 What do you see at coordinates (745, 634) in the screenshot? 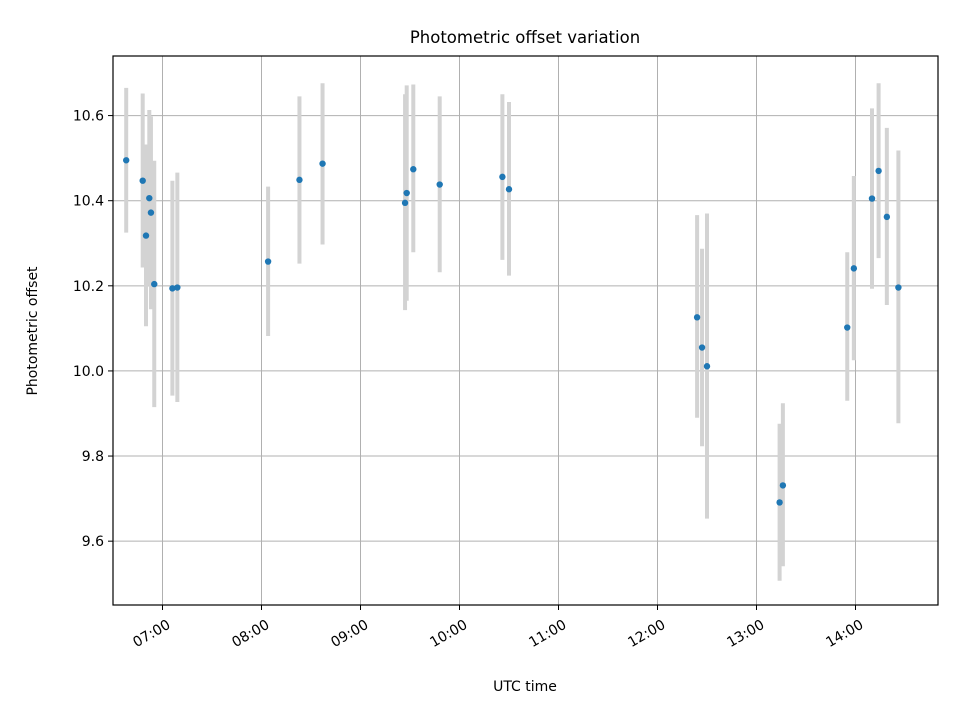
I see `x-tick-label: 13:00` at bounding box center [745, 634].